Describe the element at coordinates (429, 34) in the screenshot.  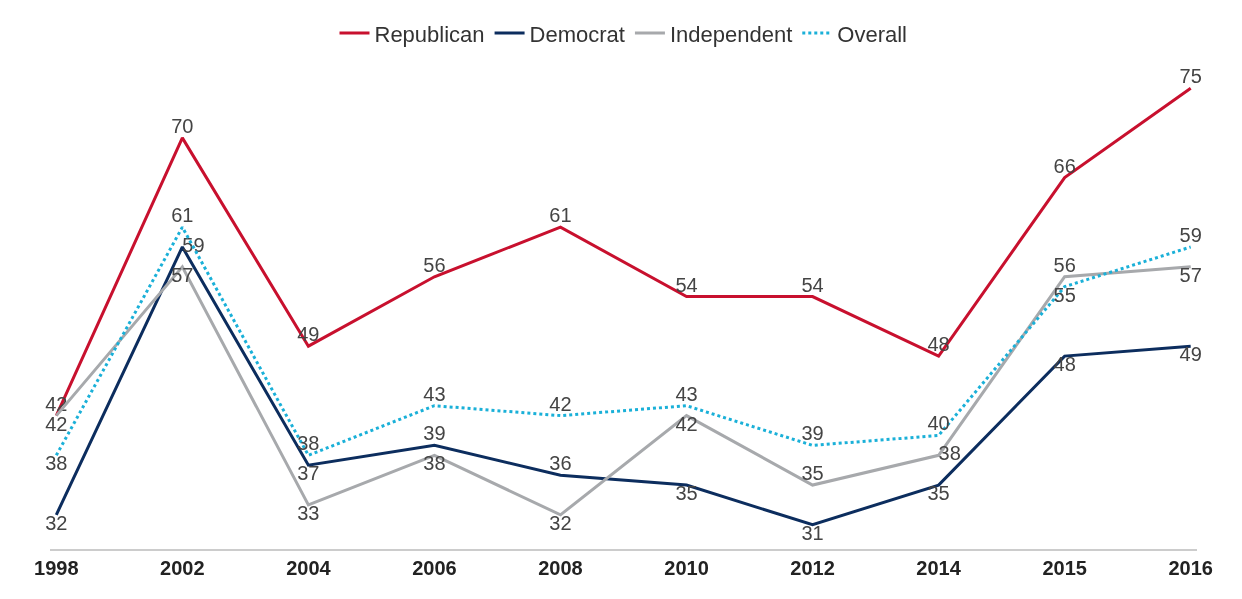
I see `legend-label: Republican` at that location.